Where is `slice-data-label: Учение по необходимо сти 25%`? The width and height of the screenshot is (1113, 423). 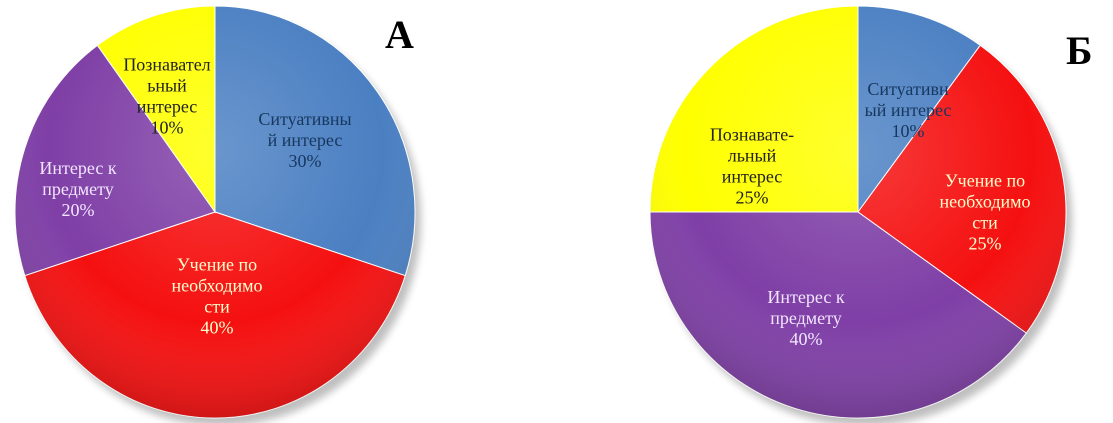
slice-data-label: Учение по необходимо сти 25% is located at coordinates (984, 212).